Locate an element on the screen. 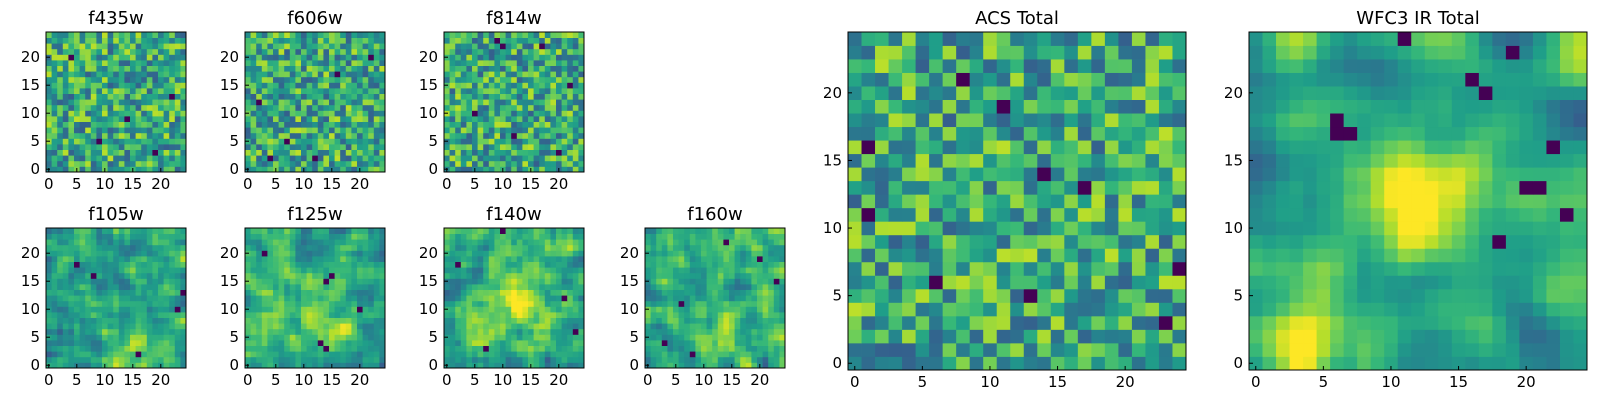 This screenshot has height=400, width=1600. x-tick-label: 15 is located at coordinates (132, 380).